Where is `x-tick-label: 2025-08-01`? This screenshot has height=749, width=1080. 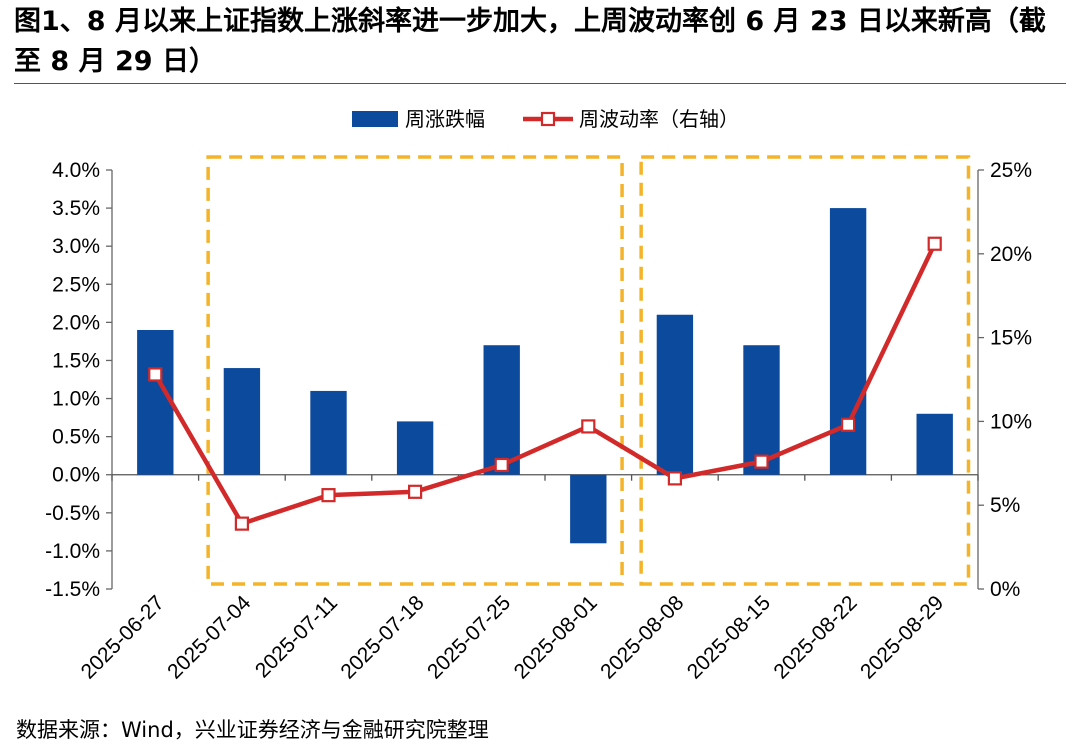
x-tick-label: 2025-08-01 is located at coordinates (556, 637).